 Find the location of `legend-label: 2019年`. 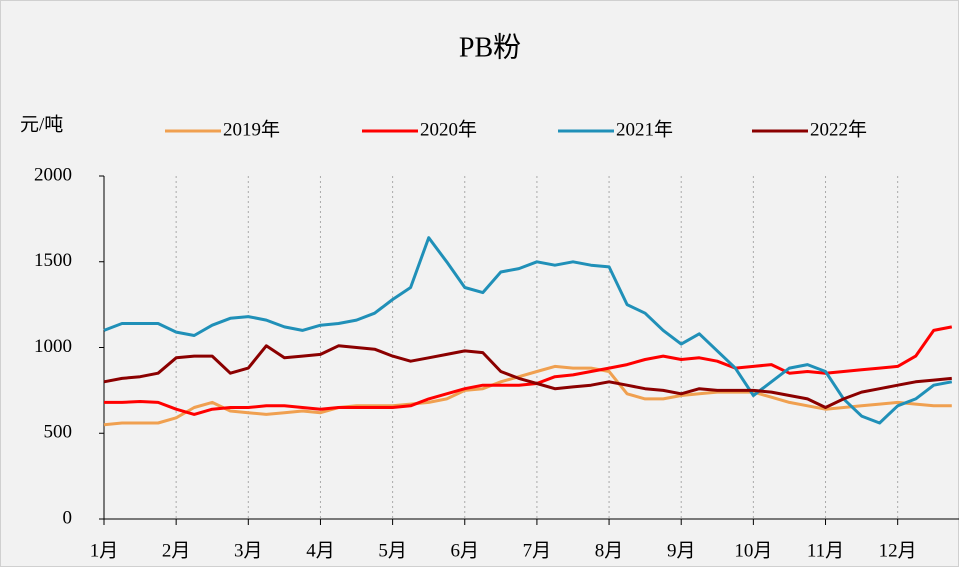

legend-label: 2019年 is located at coordinates (251, 129).